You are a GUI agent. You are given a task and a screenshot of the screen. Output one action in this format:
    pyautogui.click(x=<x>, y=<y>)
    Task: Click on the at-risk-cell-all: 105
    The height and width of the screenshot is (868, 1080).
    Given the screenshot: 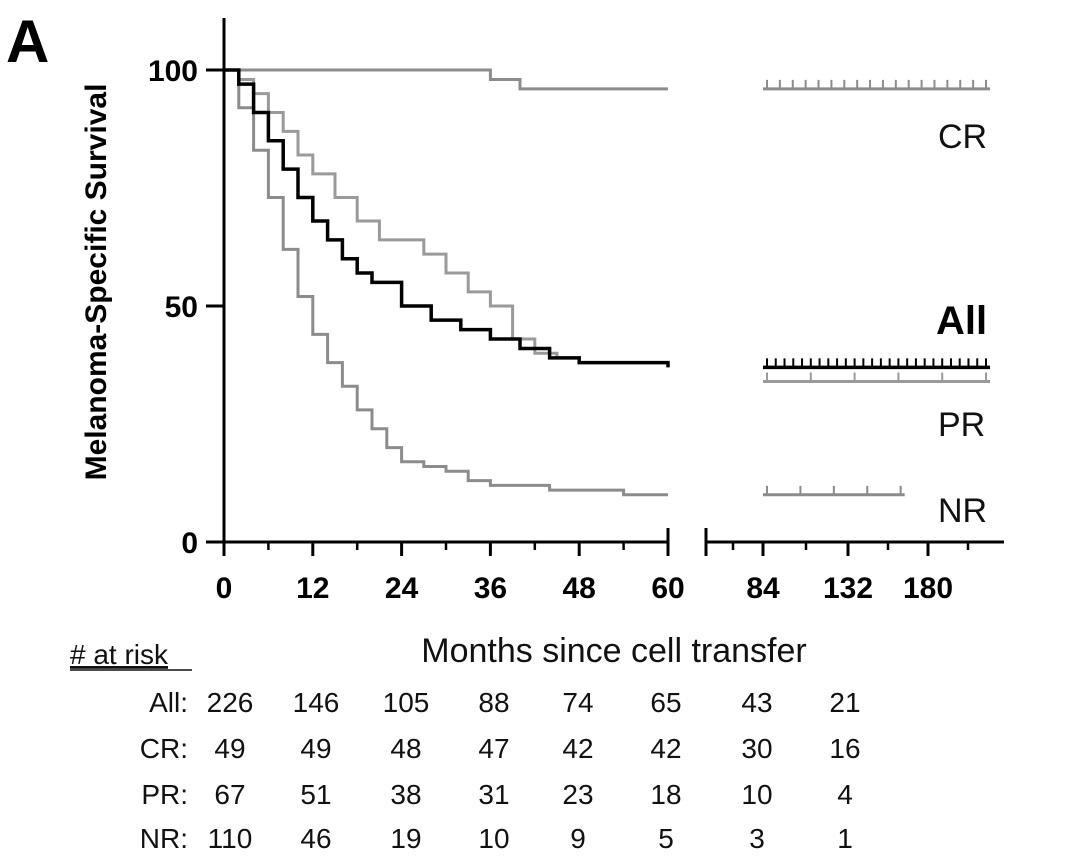 What is the action you would take?
    pyautogui.click(x=406, y=702)
    